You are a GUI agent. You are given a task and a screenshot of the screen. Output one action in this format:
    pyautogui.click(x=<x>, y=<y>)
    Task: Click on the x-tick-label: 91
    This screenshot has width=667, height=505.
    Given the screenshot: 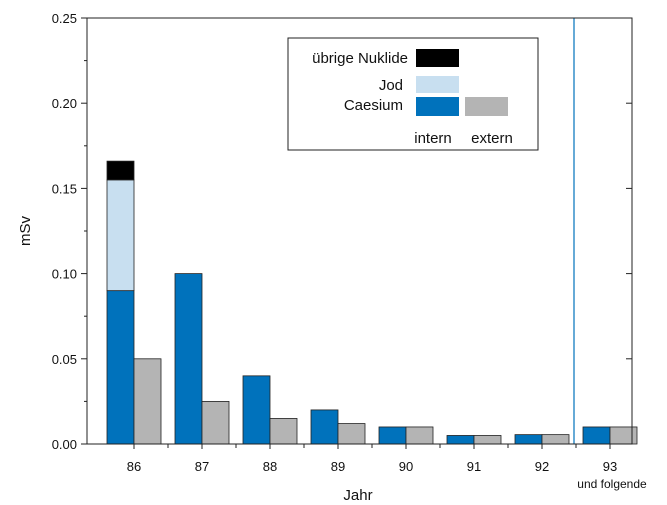 What is the action you would take?
    pyautogui.click(x=474, y=466)
    